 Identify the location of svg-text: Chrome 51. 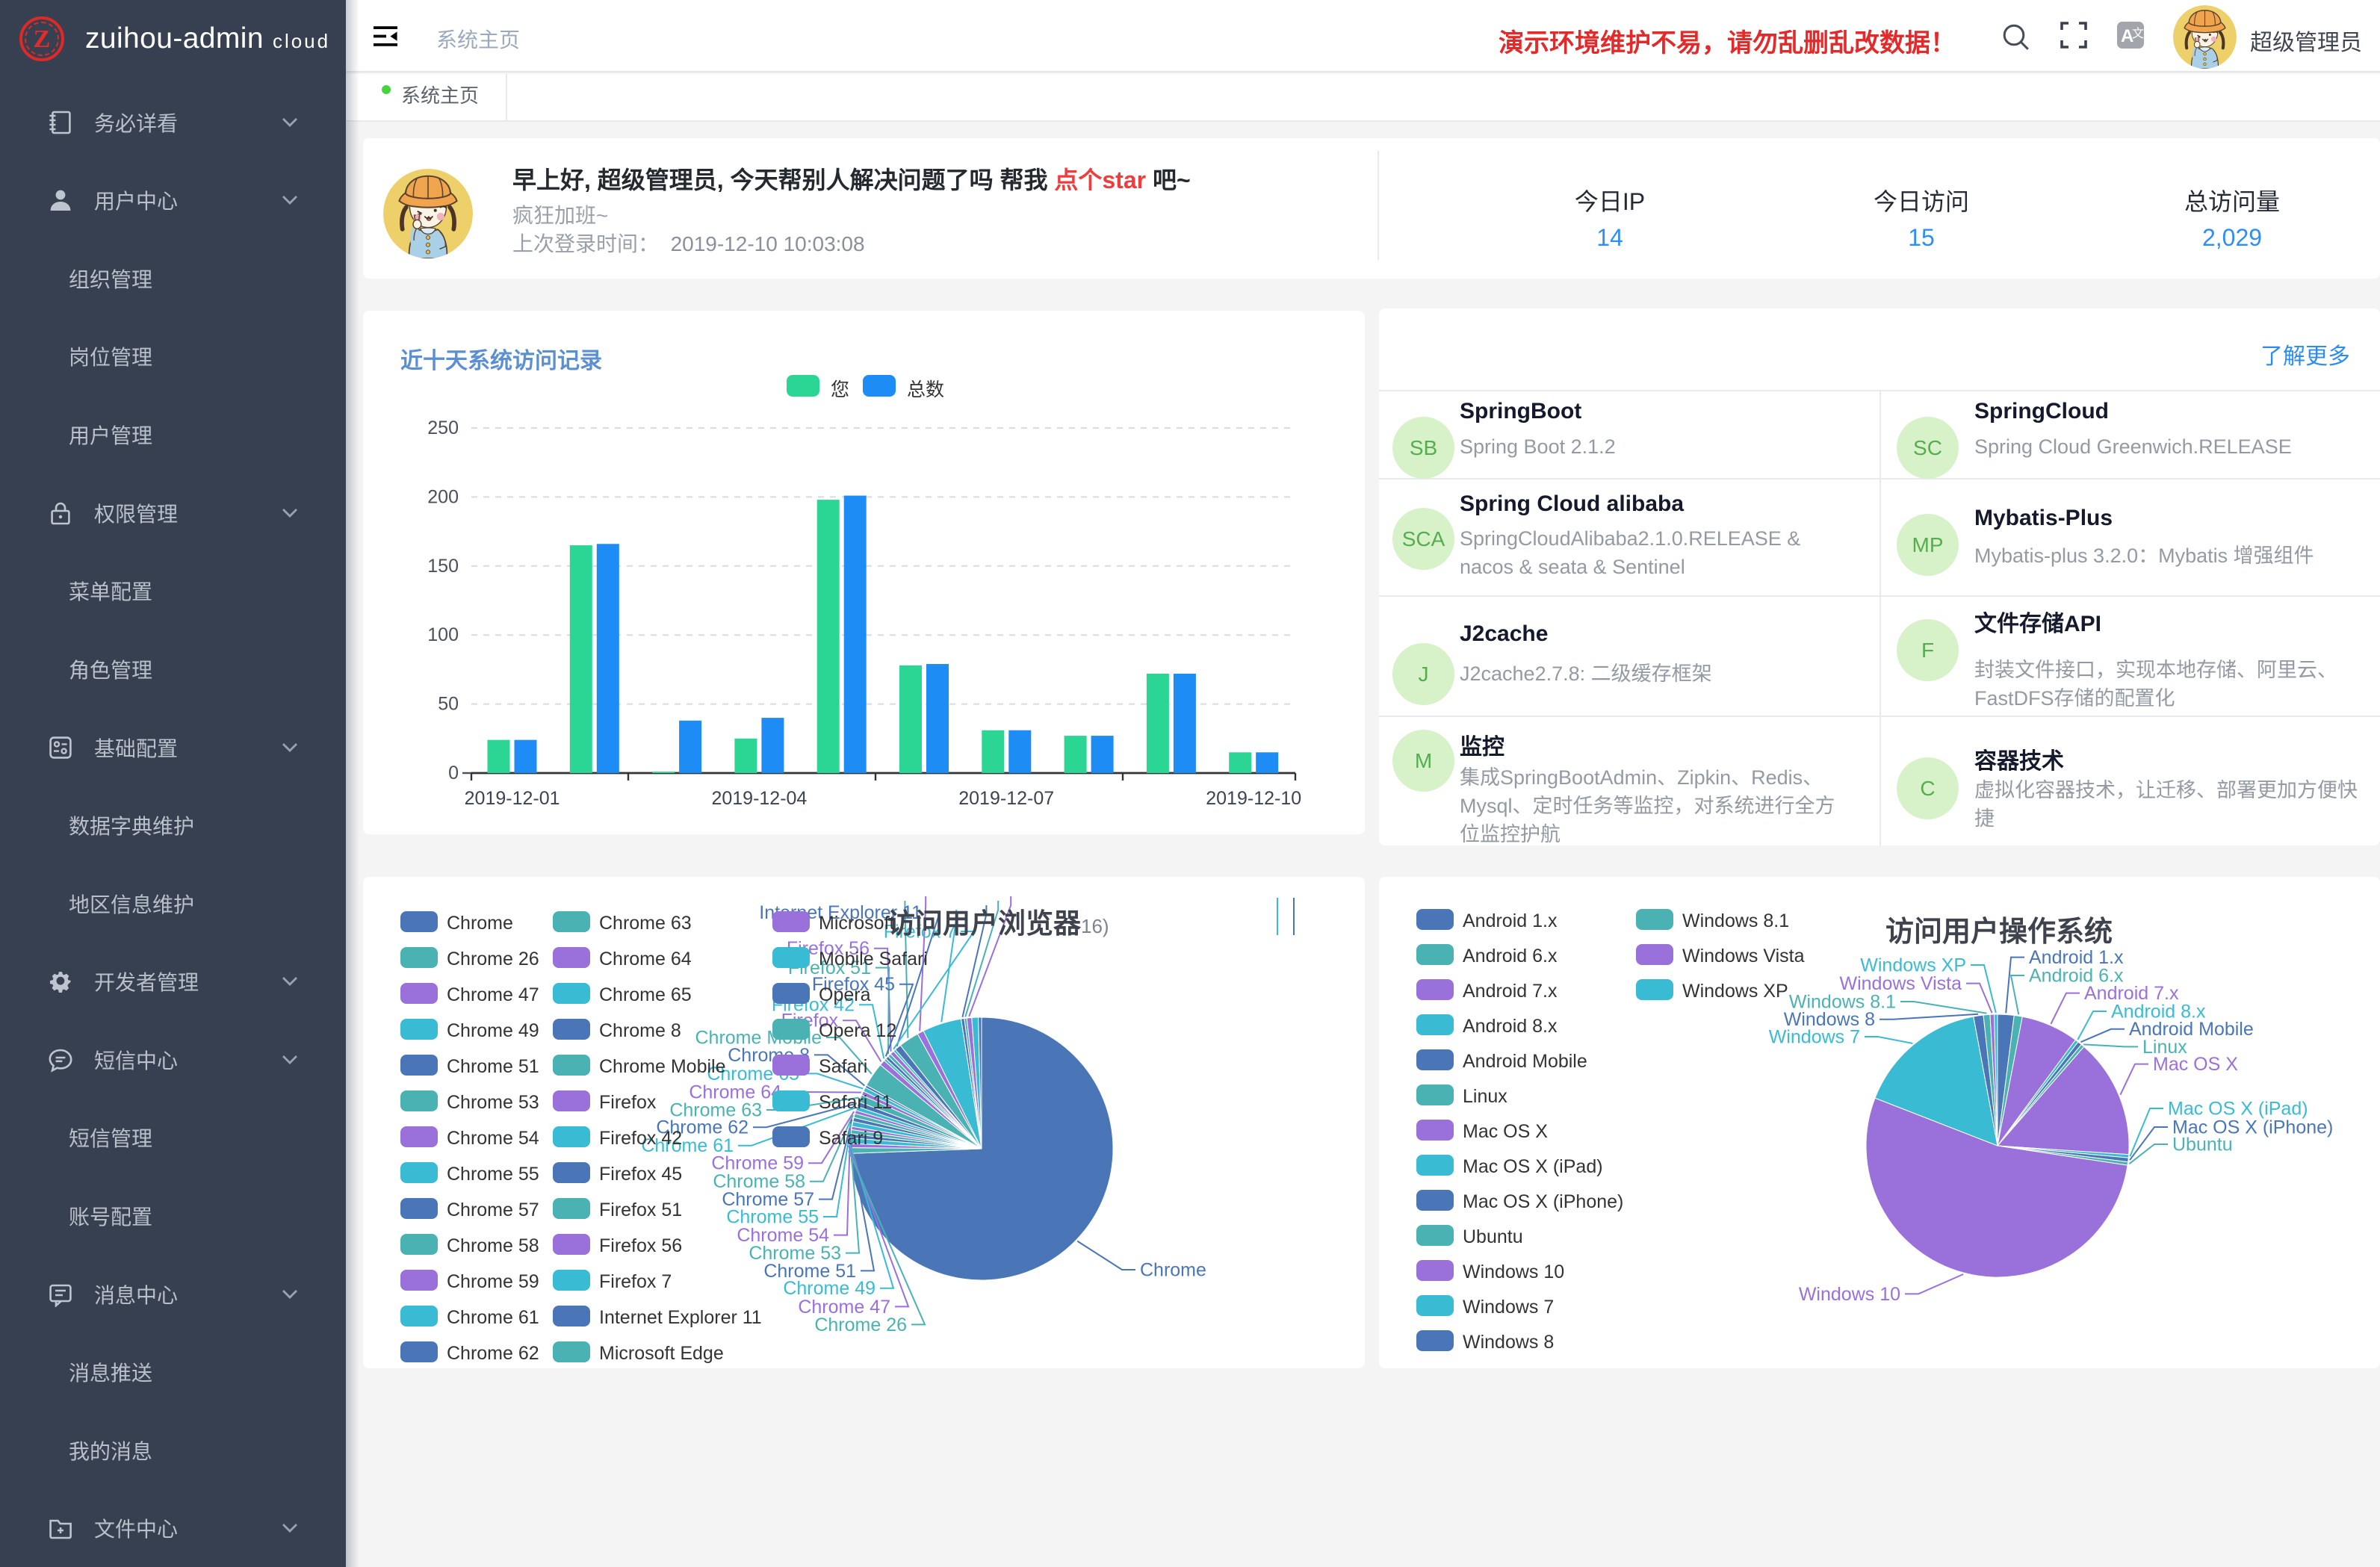
(809, 1271).